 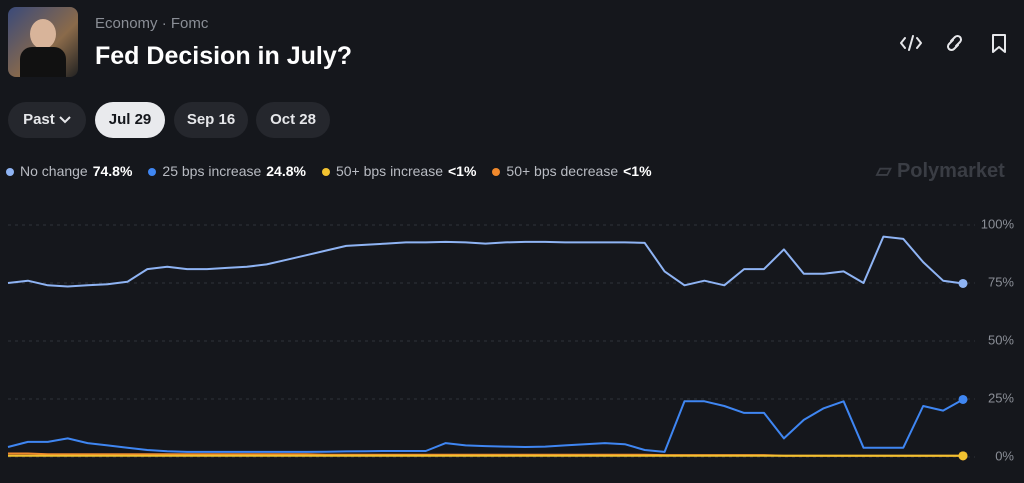 What do you see at coordinates (999, 43) in the screenshot?
I see `bookmark-icon` at bounding box center [999, 43].